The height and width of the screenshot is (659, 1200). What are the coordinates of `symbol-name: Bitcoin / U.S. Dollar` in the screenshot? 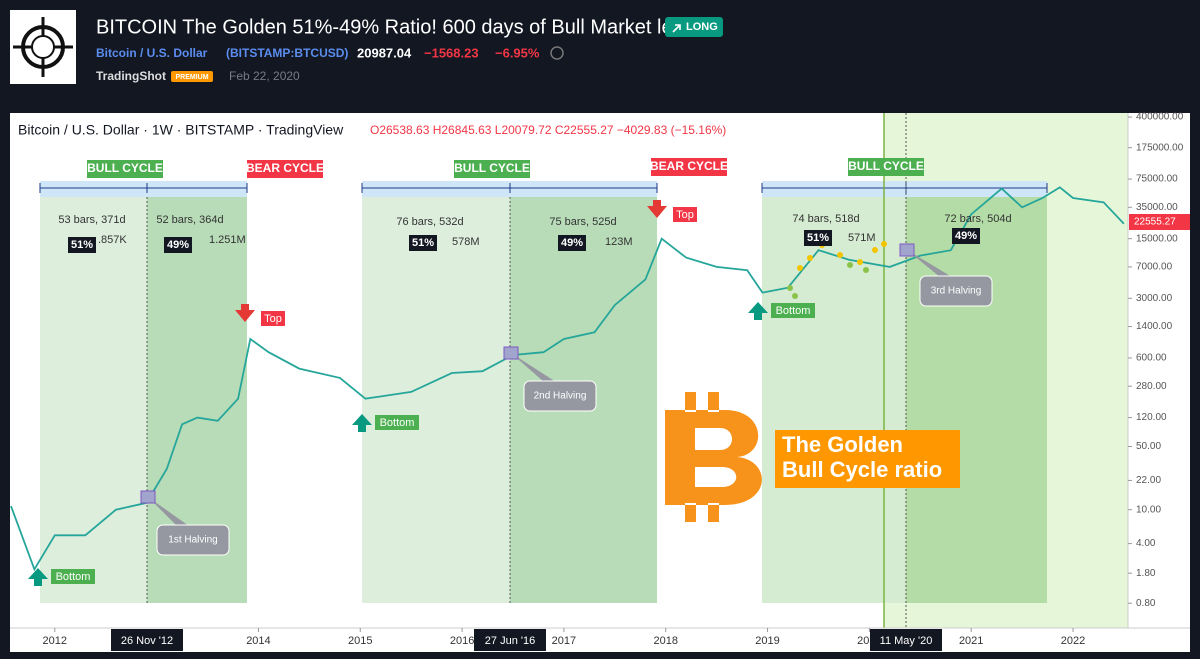 It's located at (152, 53).